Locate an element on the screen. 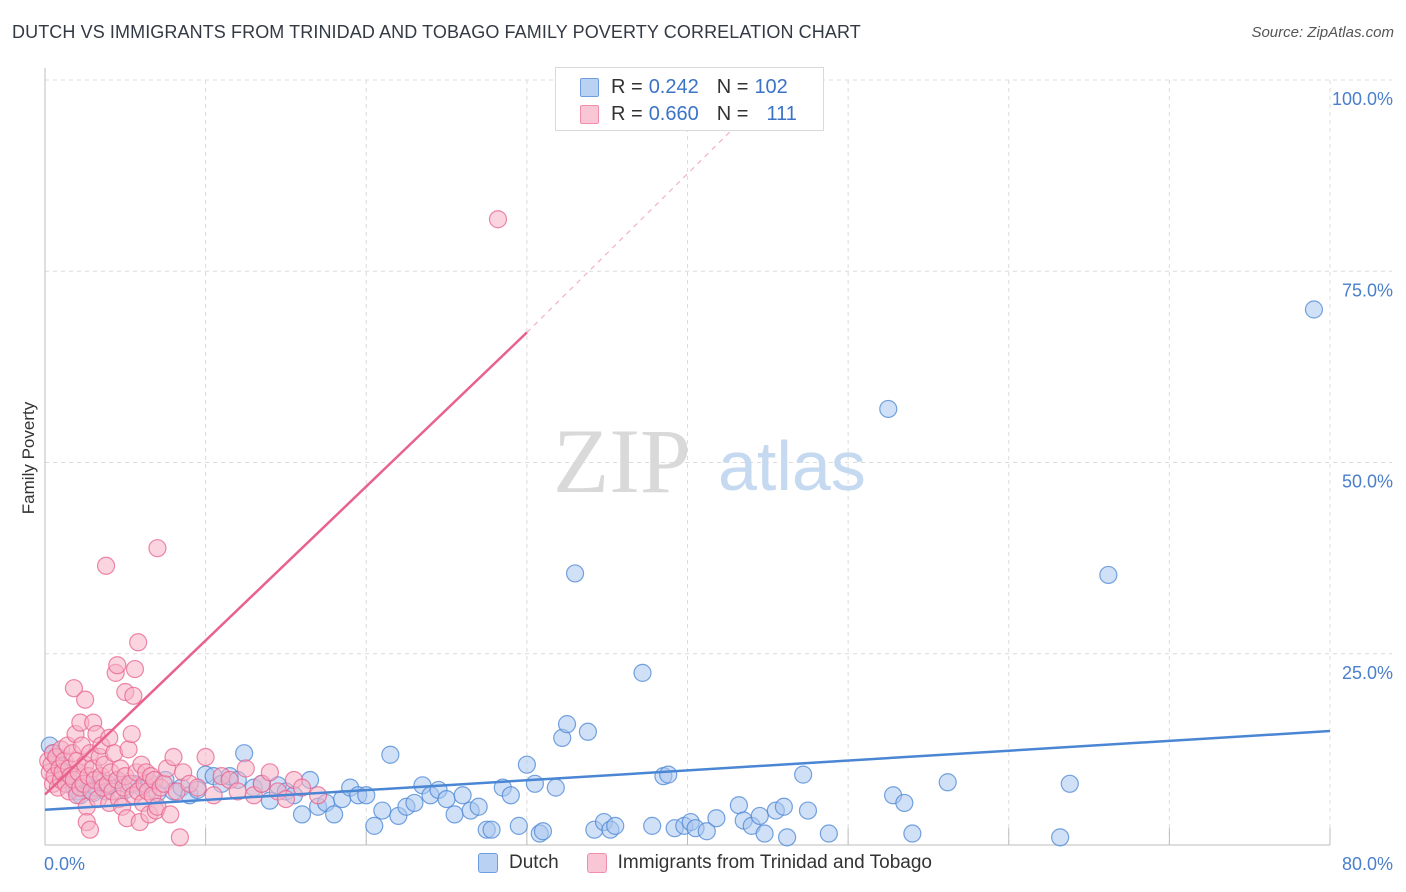 This screenshot has width=1406, height=892. legend-r-value-trinidad: 0.660 is located at coordinates (673, 113).